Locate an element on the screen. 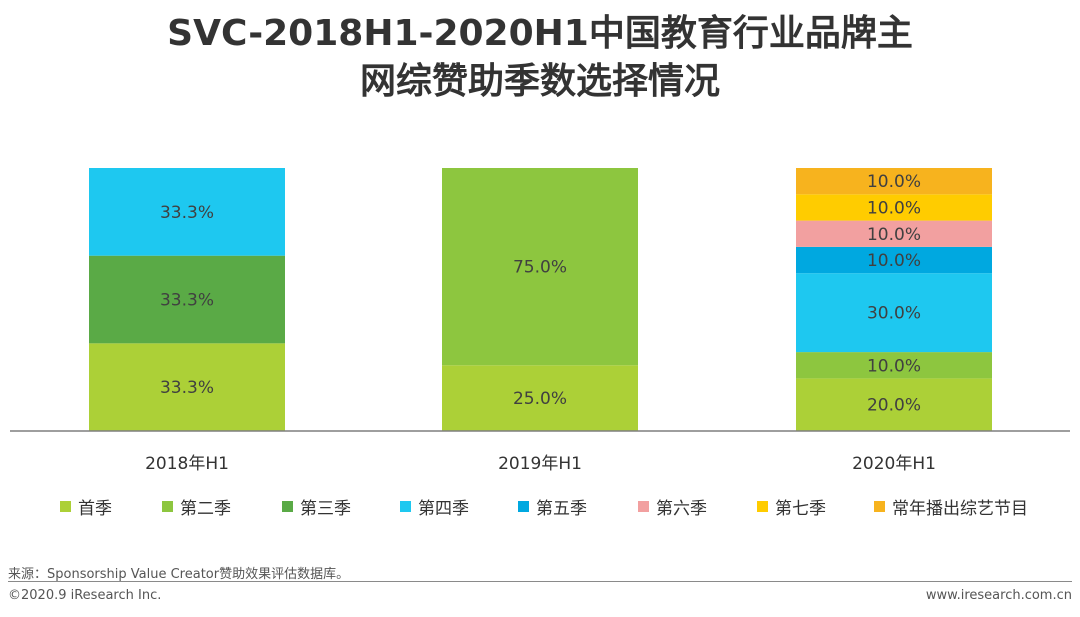  data-label: 75.0% is located at coordinates (540, 268).